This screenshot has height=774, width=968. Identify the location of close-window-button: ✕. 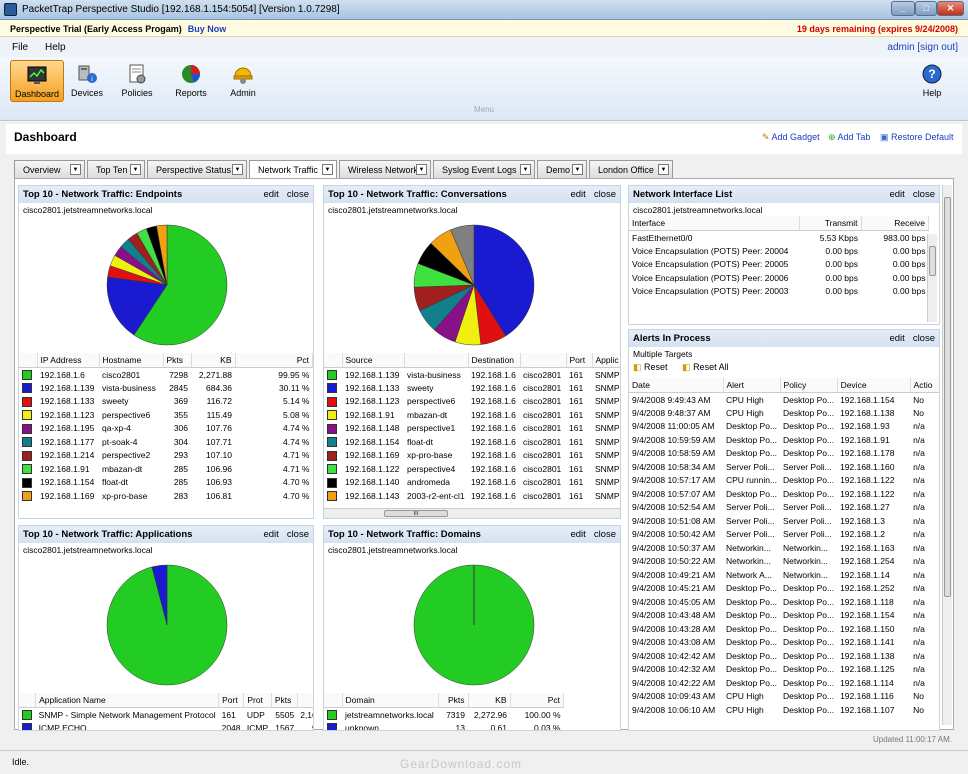
(950, 8).